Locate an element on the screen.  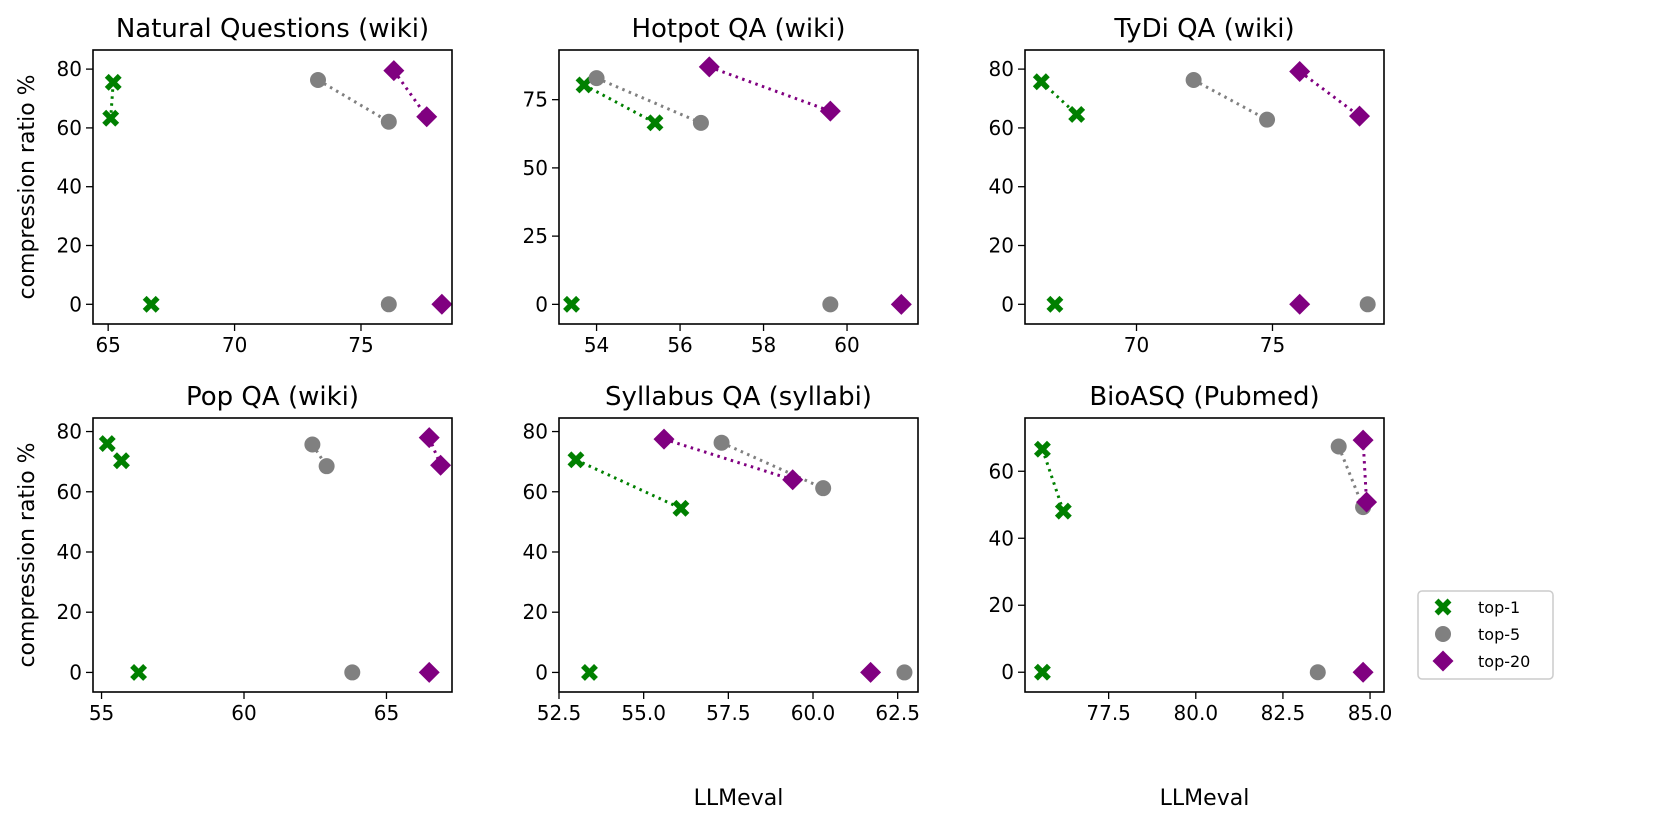
y-axis-label: compression ratio % is located at coordinates (27, 554).